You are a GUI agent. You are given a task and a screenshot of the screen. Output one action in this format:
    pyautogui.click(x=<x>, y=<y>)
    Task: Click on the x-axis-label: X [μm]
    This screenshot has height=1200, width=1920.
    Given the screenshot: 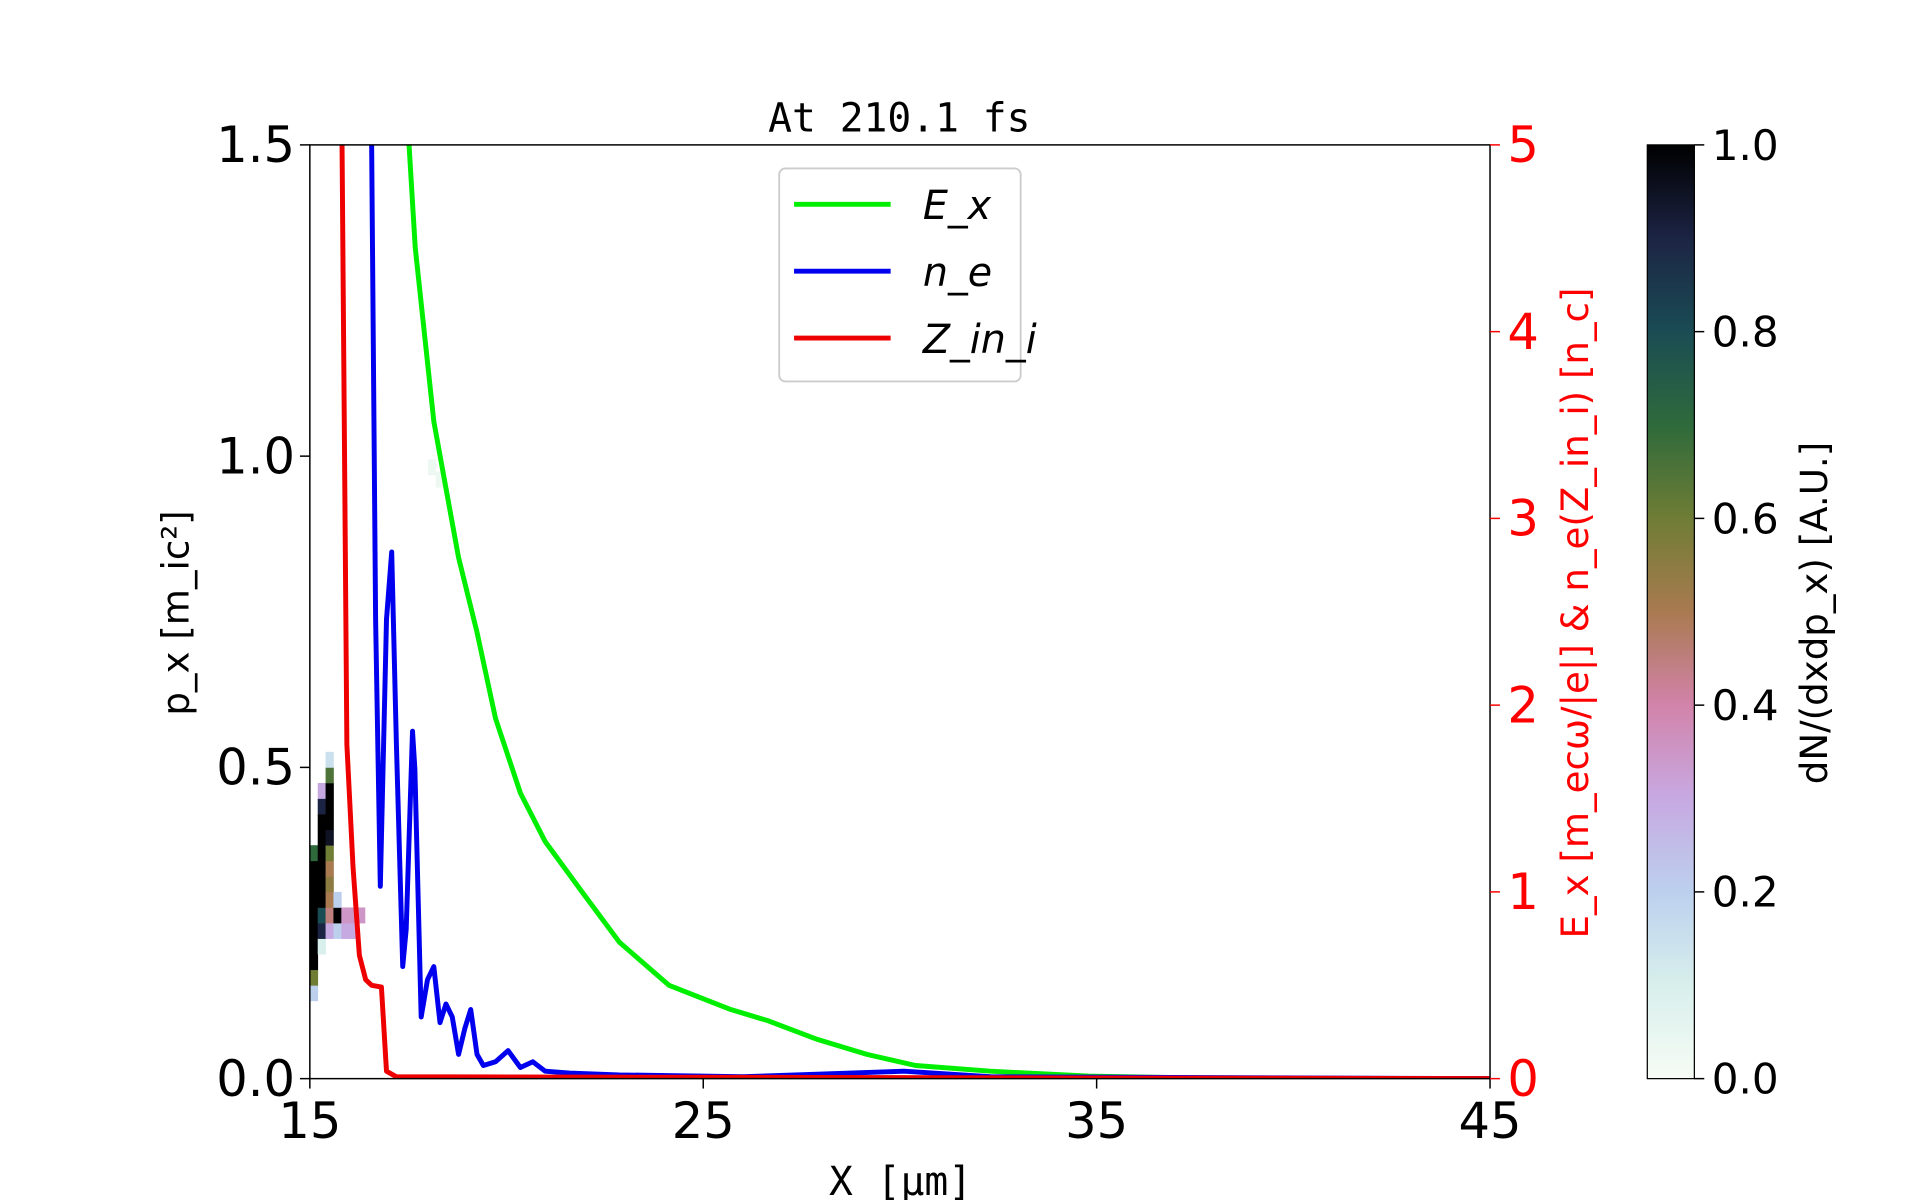 What is the action you would take?
    pyautogui.click(x=900, y=1179)
    